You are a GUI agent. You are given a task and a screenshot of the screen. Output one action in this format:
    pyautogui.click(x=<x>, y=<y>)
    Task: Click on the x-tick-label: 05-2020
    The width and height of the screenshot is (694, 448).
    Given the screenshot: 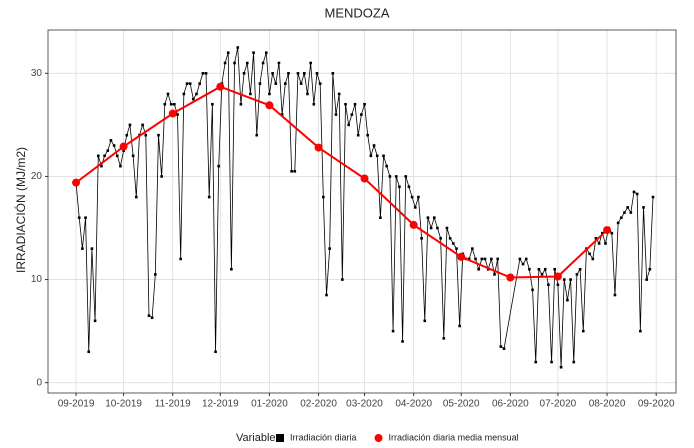 What is the action you would take?
    pyautogui.click(x=461, y=404)
    